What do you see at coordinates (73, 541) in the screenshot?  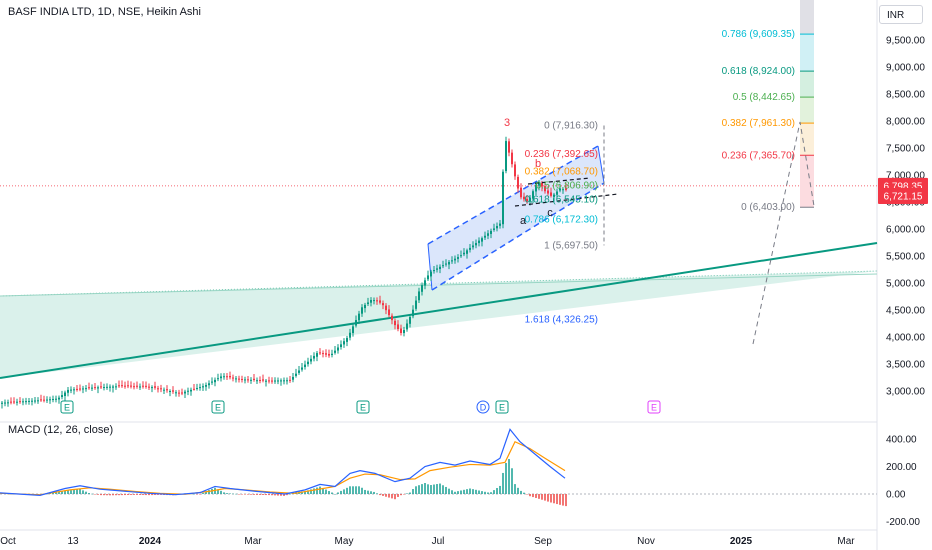 I see `time-tick-label: 13` at bounding box center [73, 541].